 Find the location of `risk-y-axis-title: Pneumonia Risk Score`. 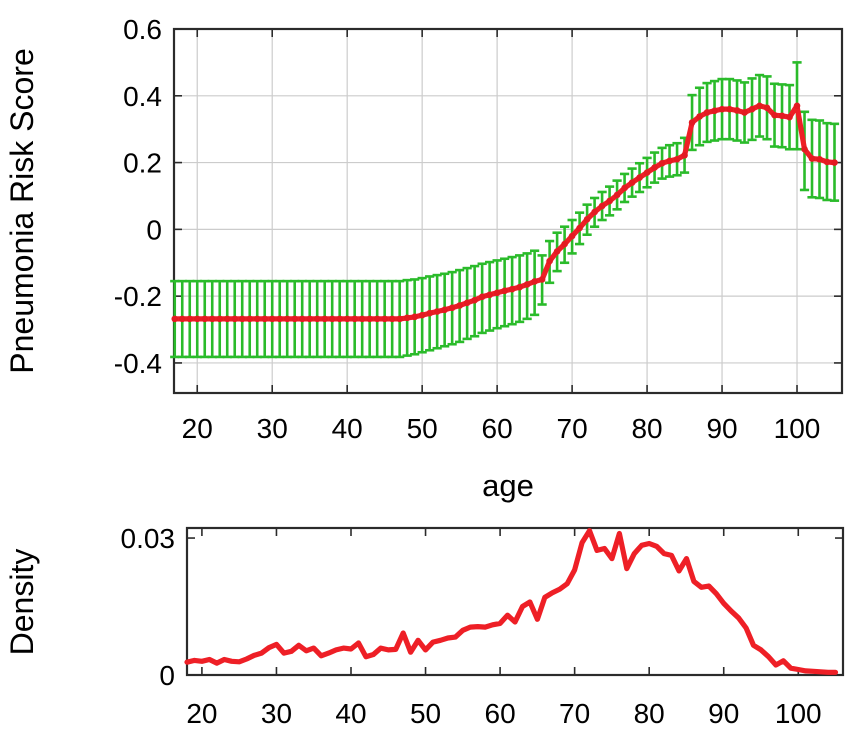

risk-y-axis-title: Pneumonia Risk Score is located at coordinates (22, 210).